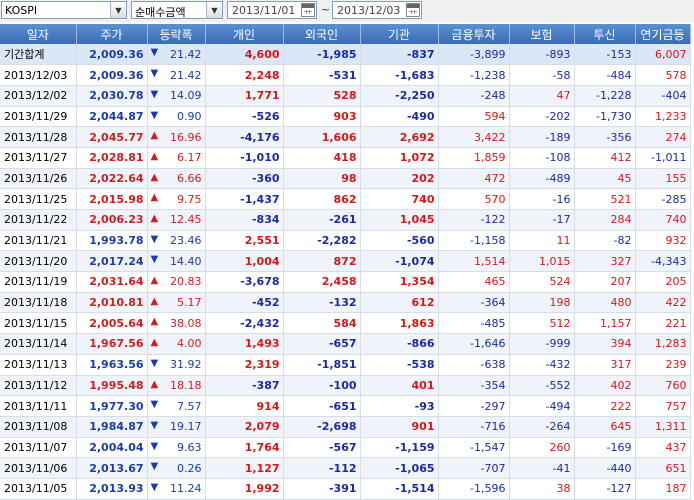  I want to click on change-cell: ▲ 9.75, so click(176, 199).